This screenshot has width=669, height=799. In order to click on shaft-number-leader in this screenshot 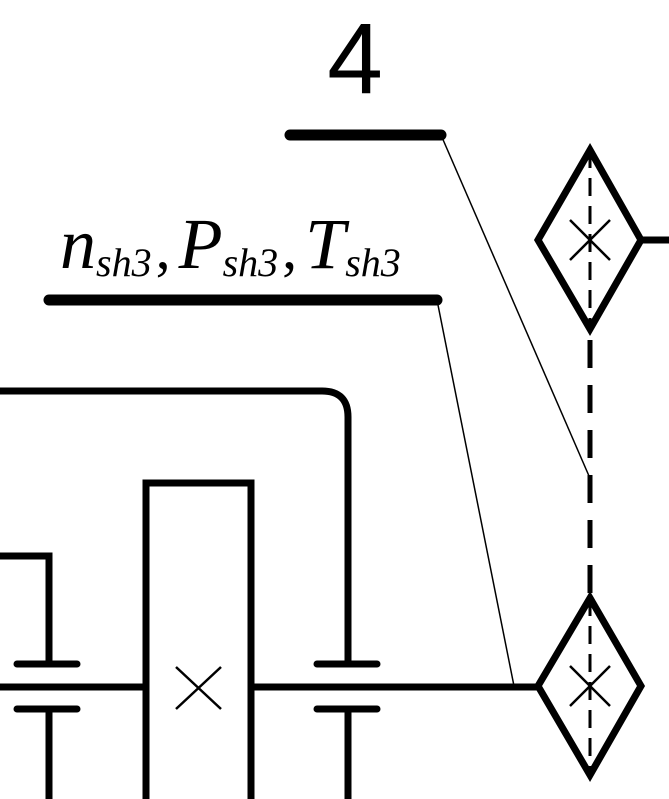, I will do `click(515, 305)`.